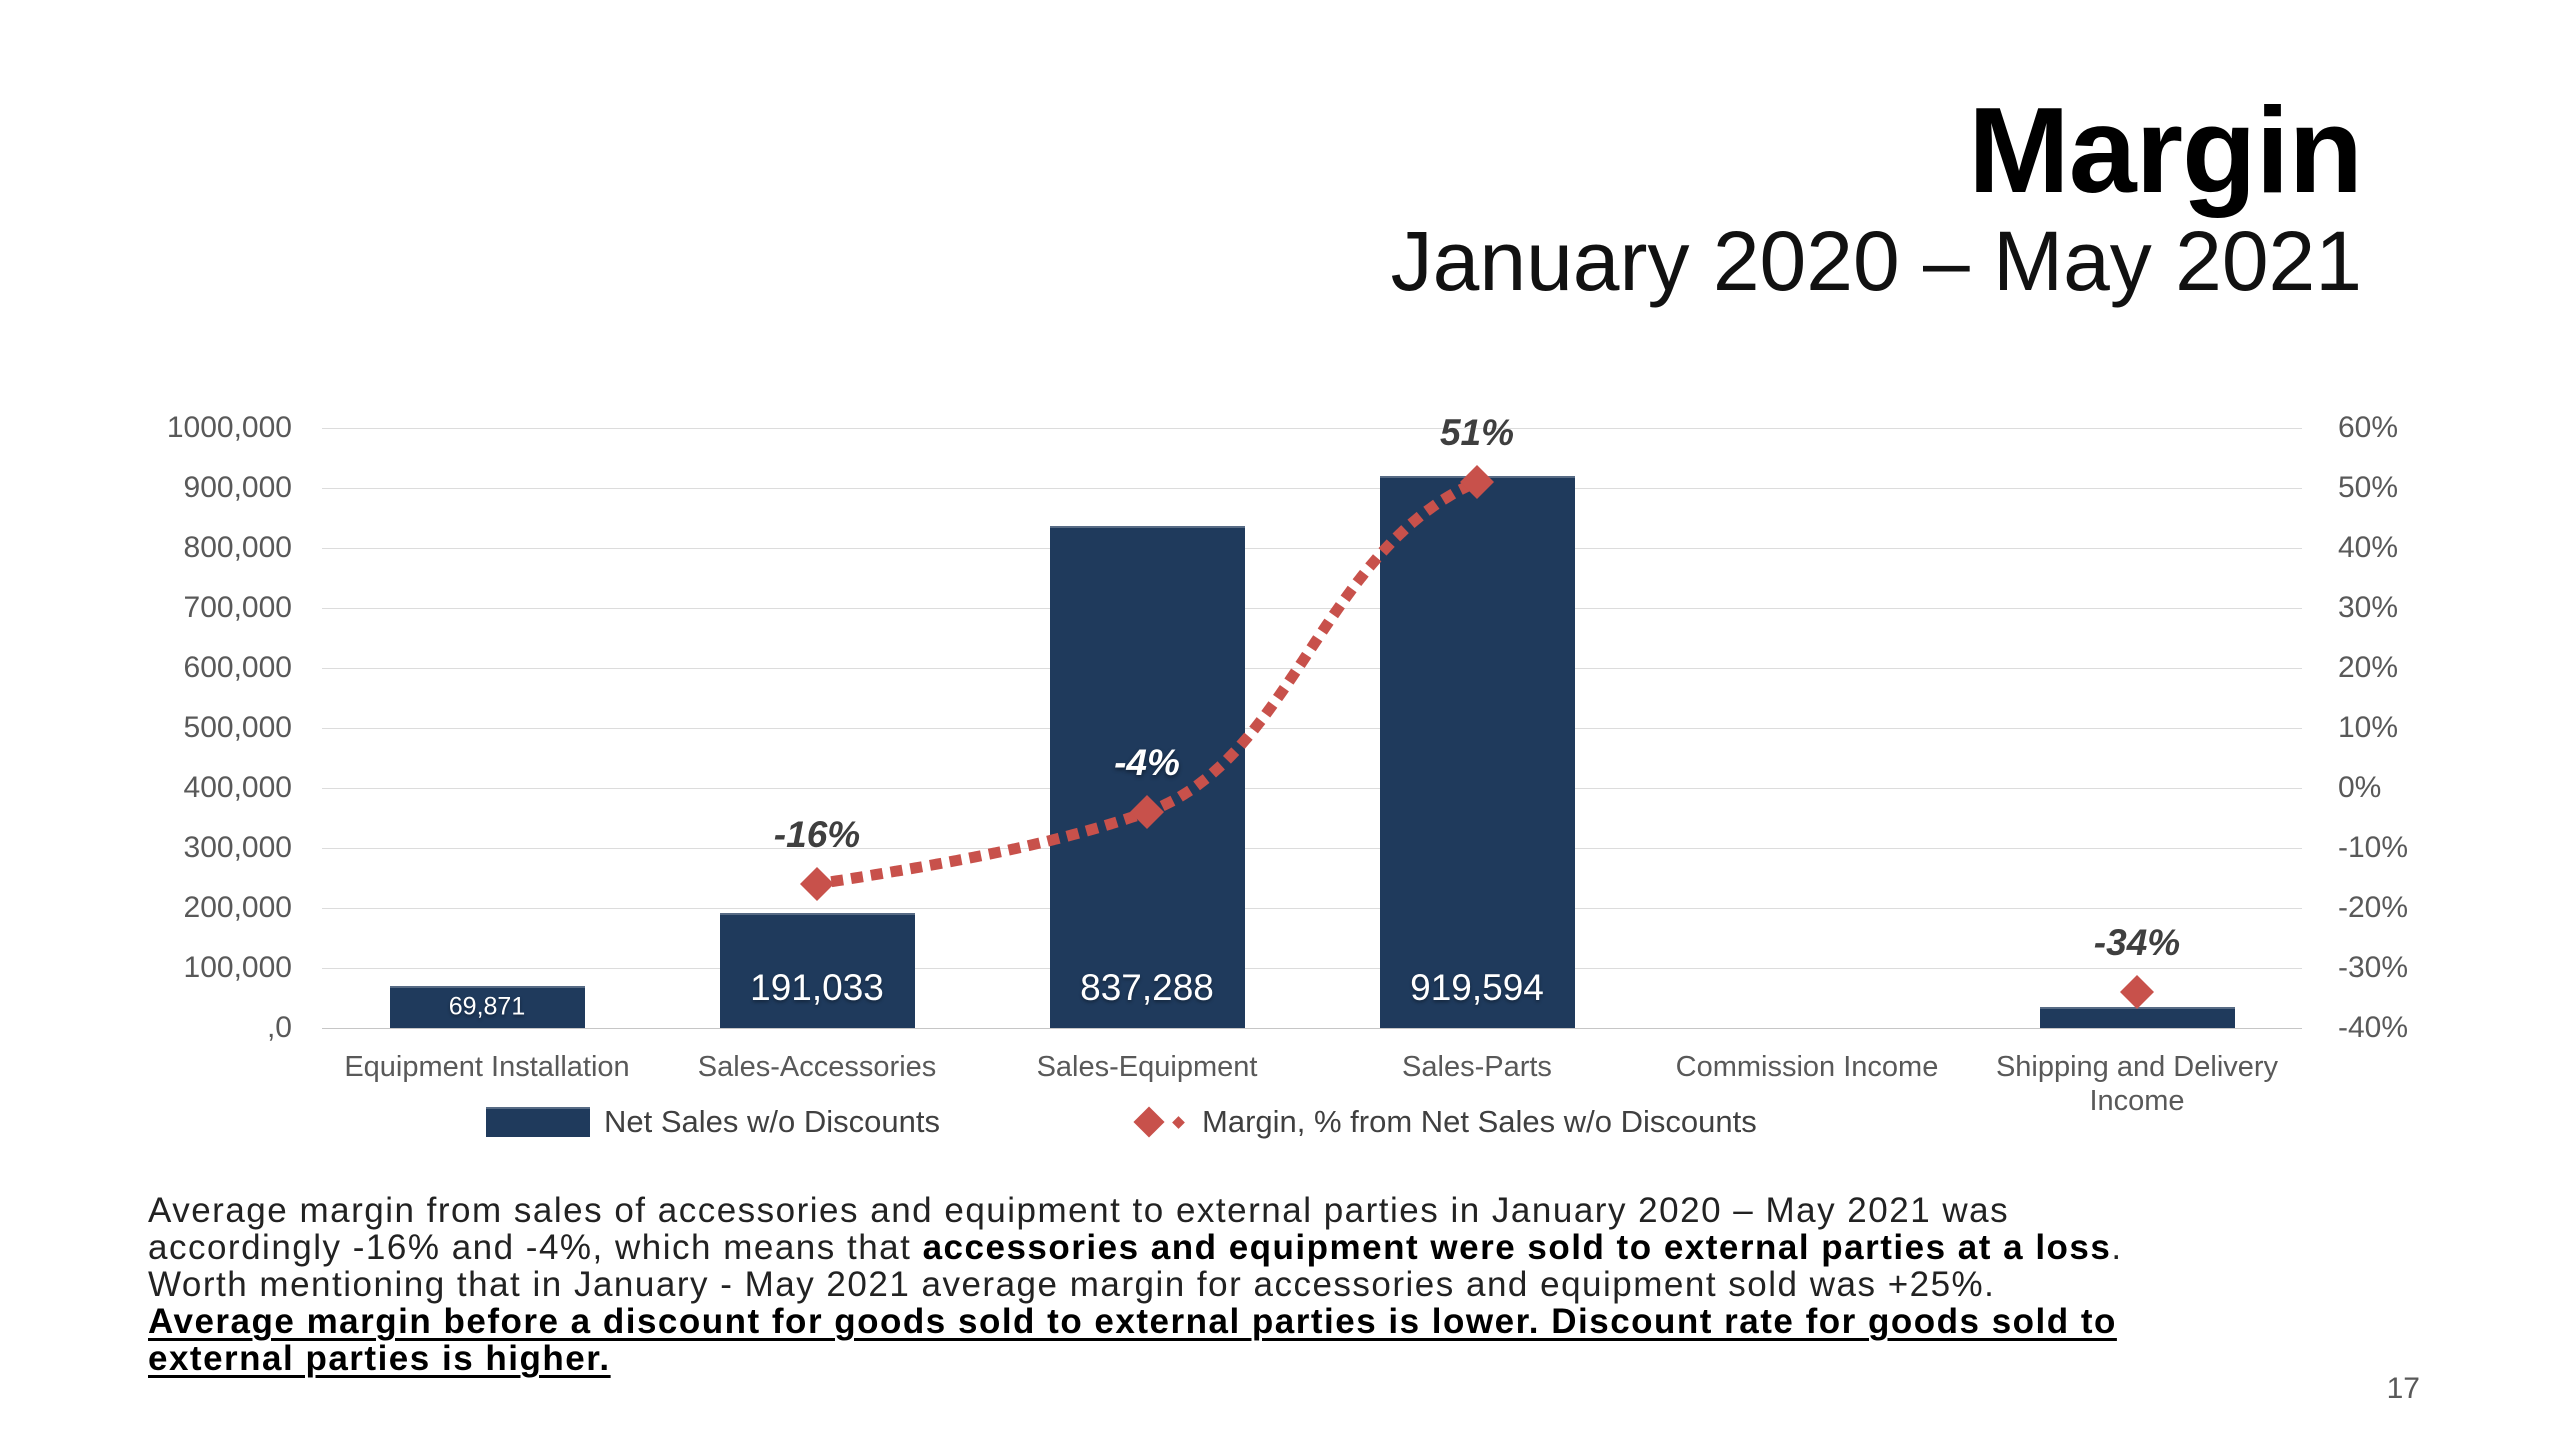 The image size is (2560, 1440). I want to click on y-axis-tick-right: -30%, so click(2373, 967).